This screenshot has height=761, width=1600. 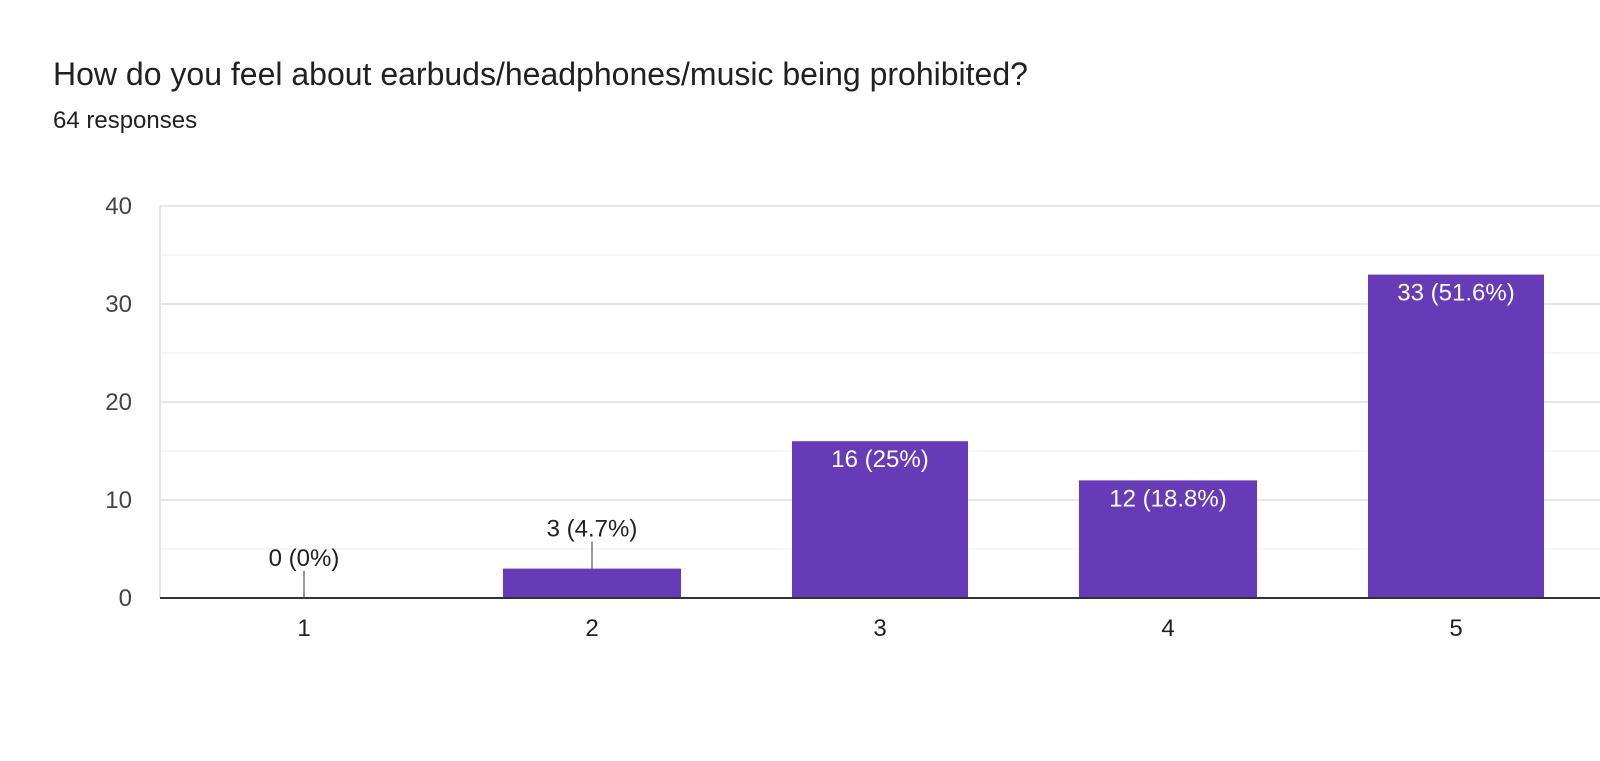 I want to click on y-tick-label: 0, so click(x=125, y=598).